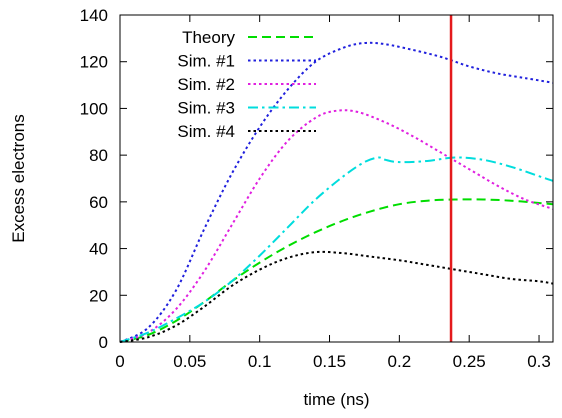  What do you see at coordinates (18, 178) in the screenshot?
I see `y-axis-title: Excess electrons` at bounding box center [18, 178].